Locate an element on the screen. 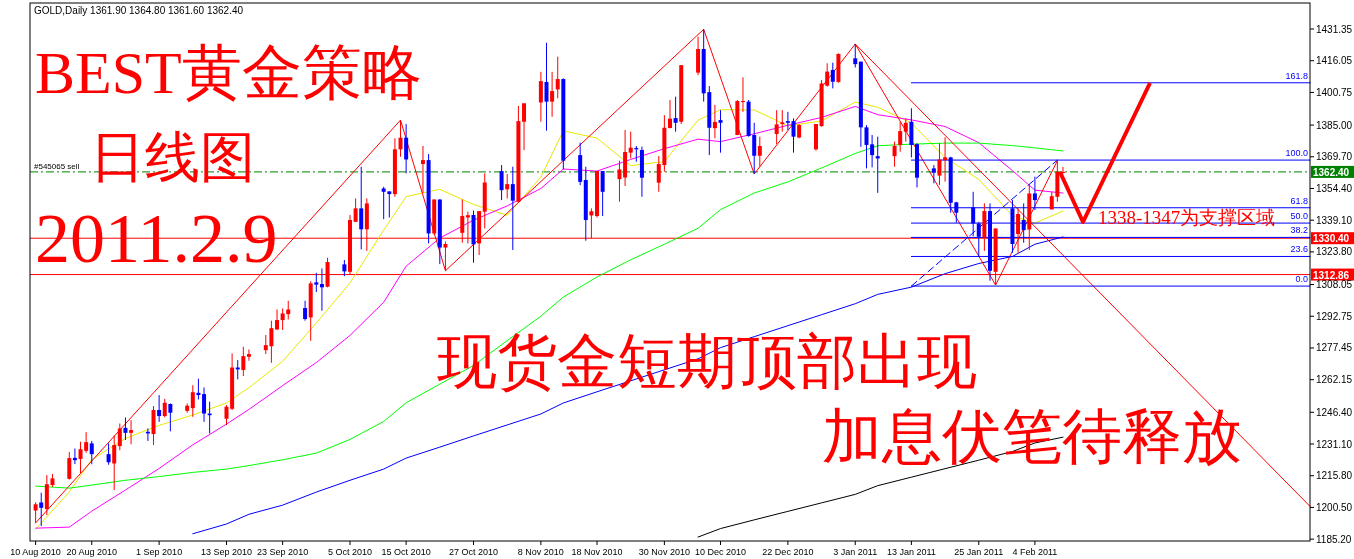 This screenshot has height=559, width=1354. y-tick-label: 1246.40 is located at coordinates (1334, 412).